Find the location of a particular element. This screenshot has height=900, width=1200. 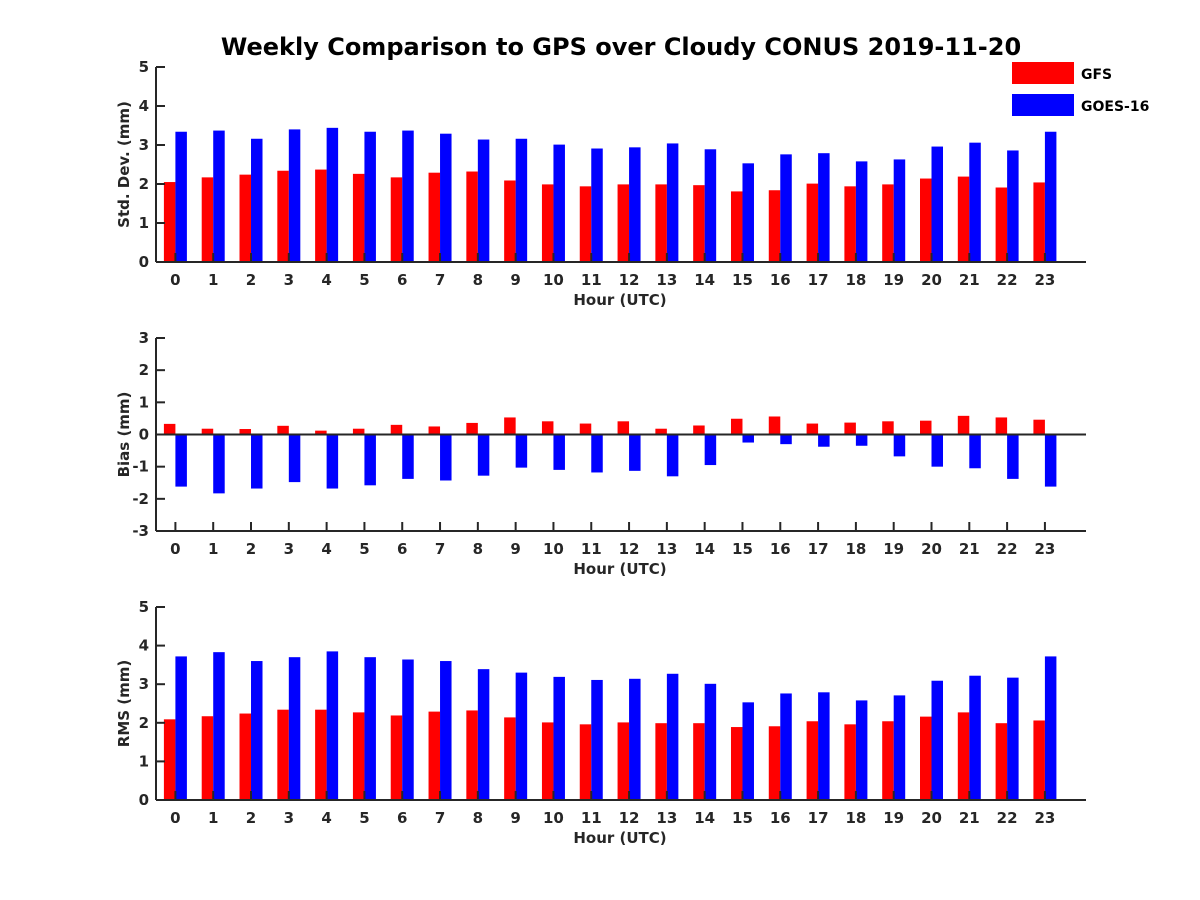

x-tick-label-stddev: 7 is located at coordinates (440, 280).